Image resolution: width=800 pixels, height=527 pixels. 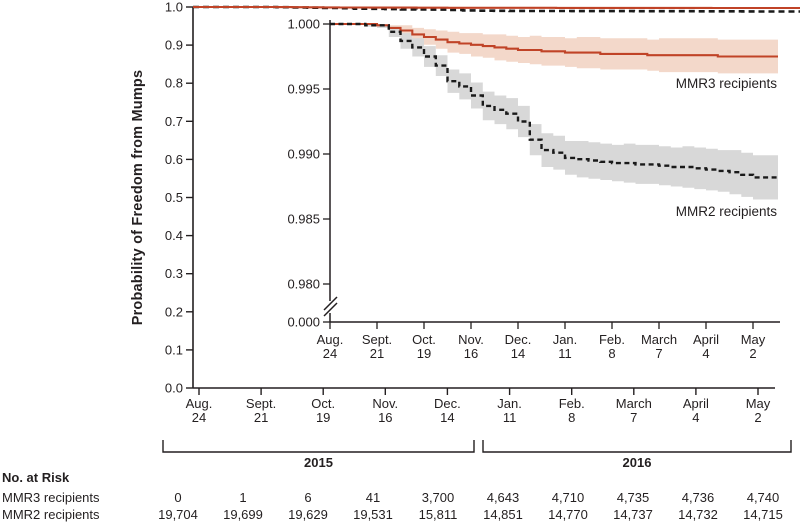 I want to click on risk-cell-mmr2-8: 14,732, so click(x=698, y=514).